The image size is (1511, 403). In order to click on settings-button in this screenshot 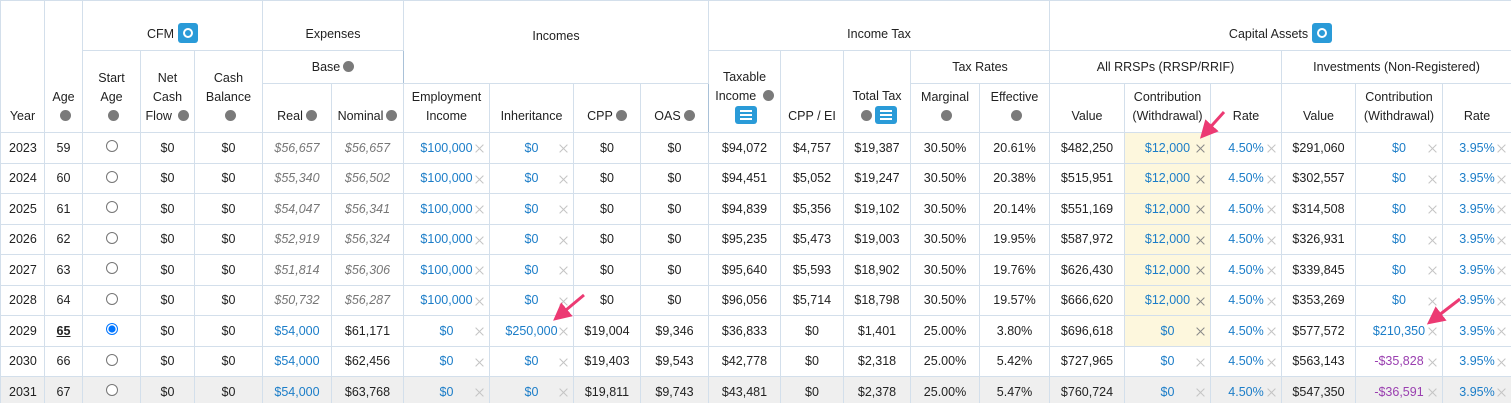, I will do `click(188, 33)`.